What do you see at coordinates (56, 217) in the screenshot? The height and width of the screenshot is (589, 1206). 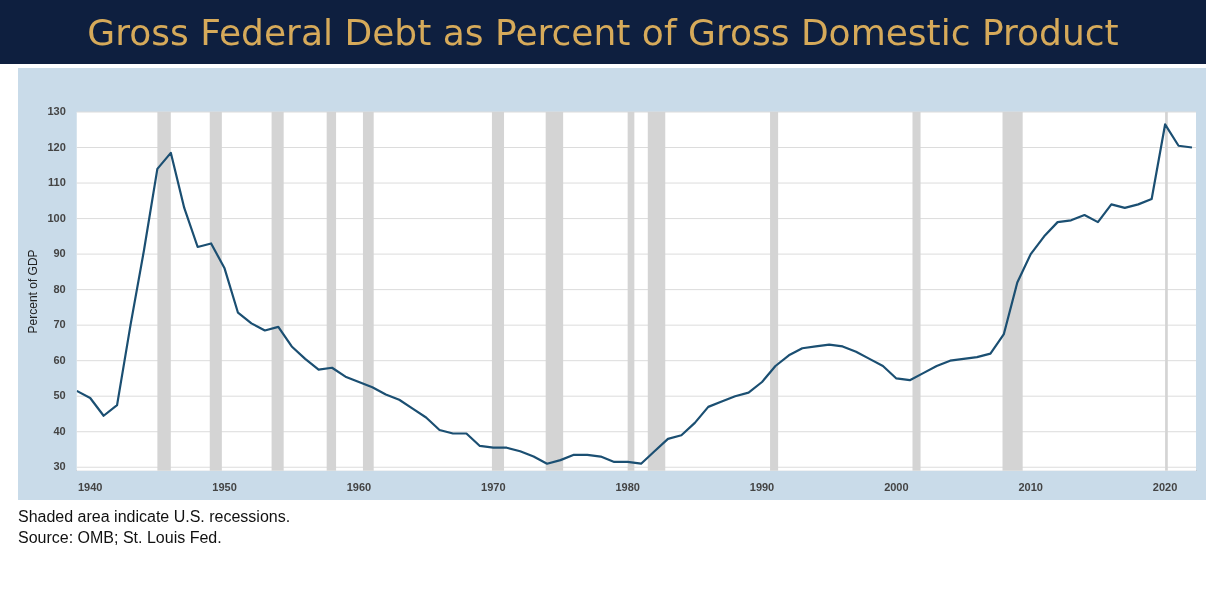 I see `y-tick-label: 100` at bounding box center [56, 217].